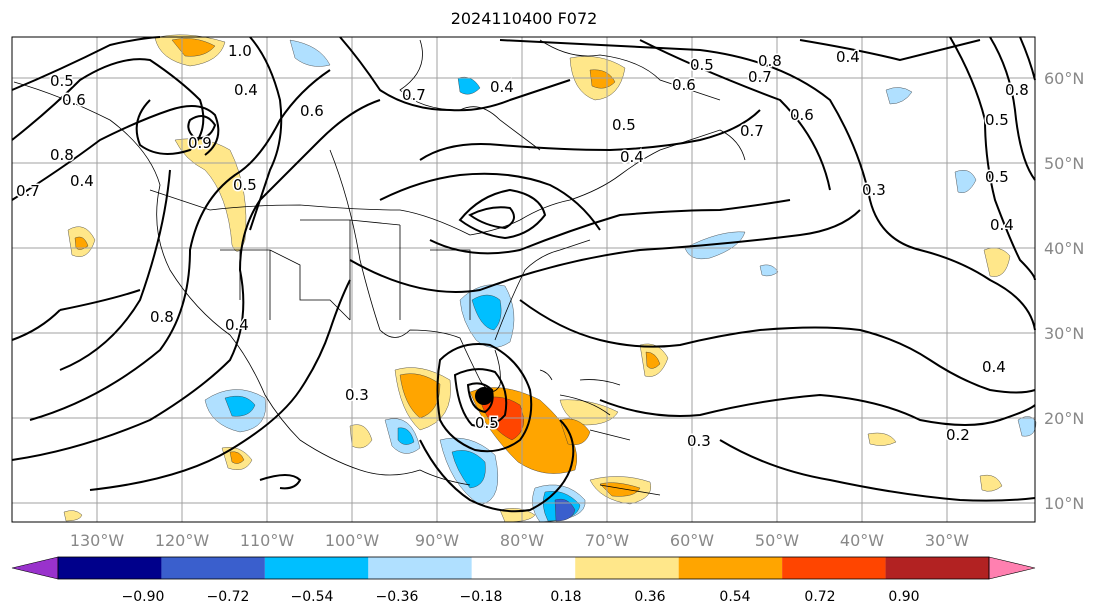  Describe the element at coordinates (565, 597) in the screenshot. I see `colorbar-tick: 0.18` at that location.